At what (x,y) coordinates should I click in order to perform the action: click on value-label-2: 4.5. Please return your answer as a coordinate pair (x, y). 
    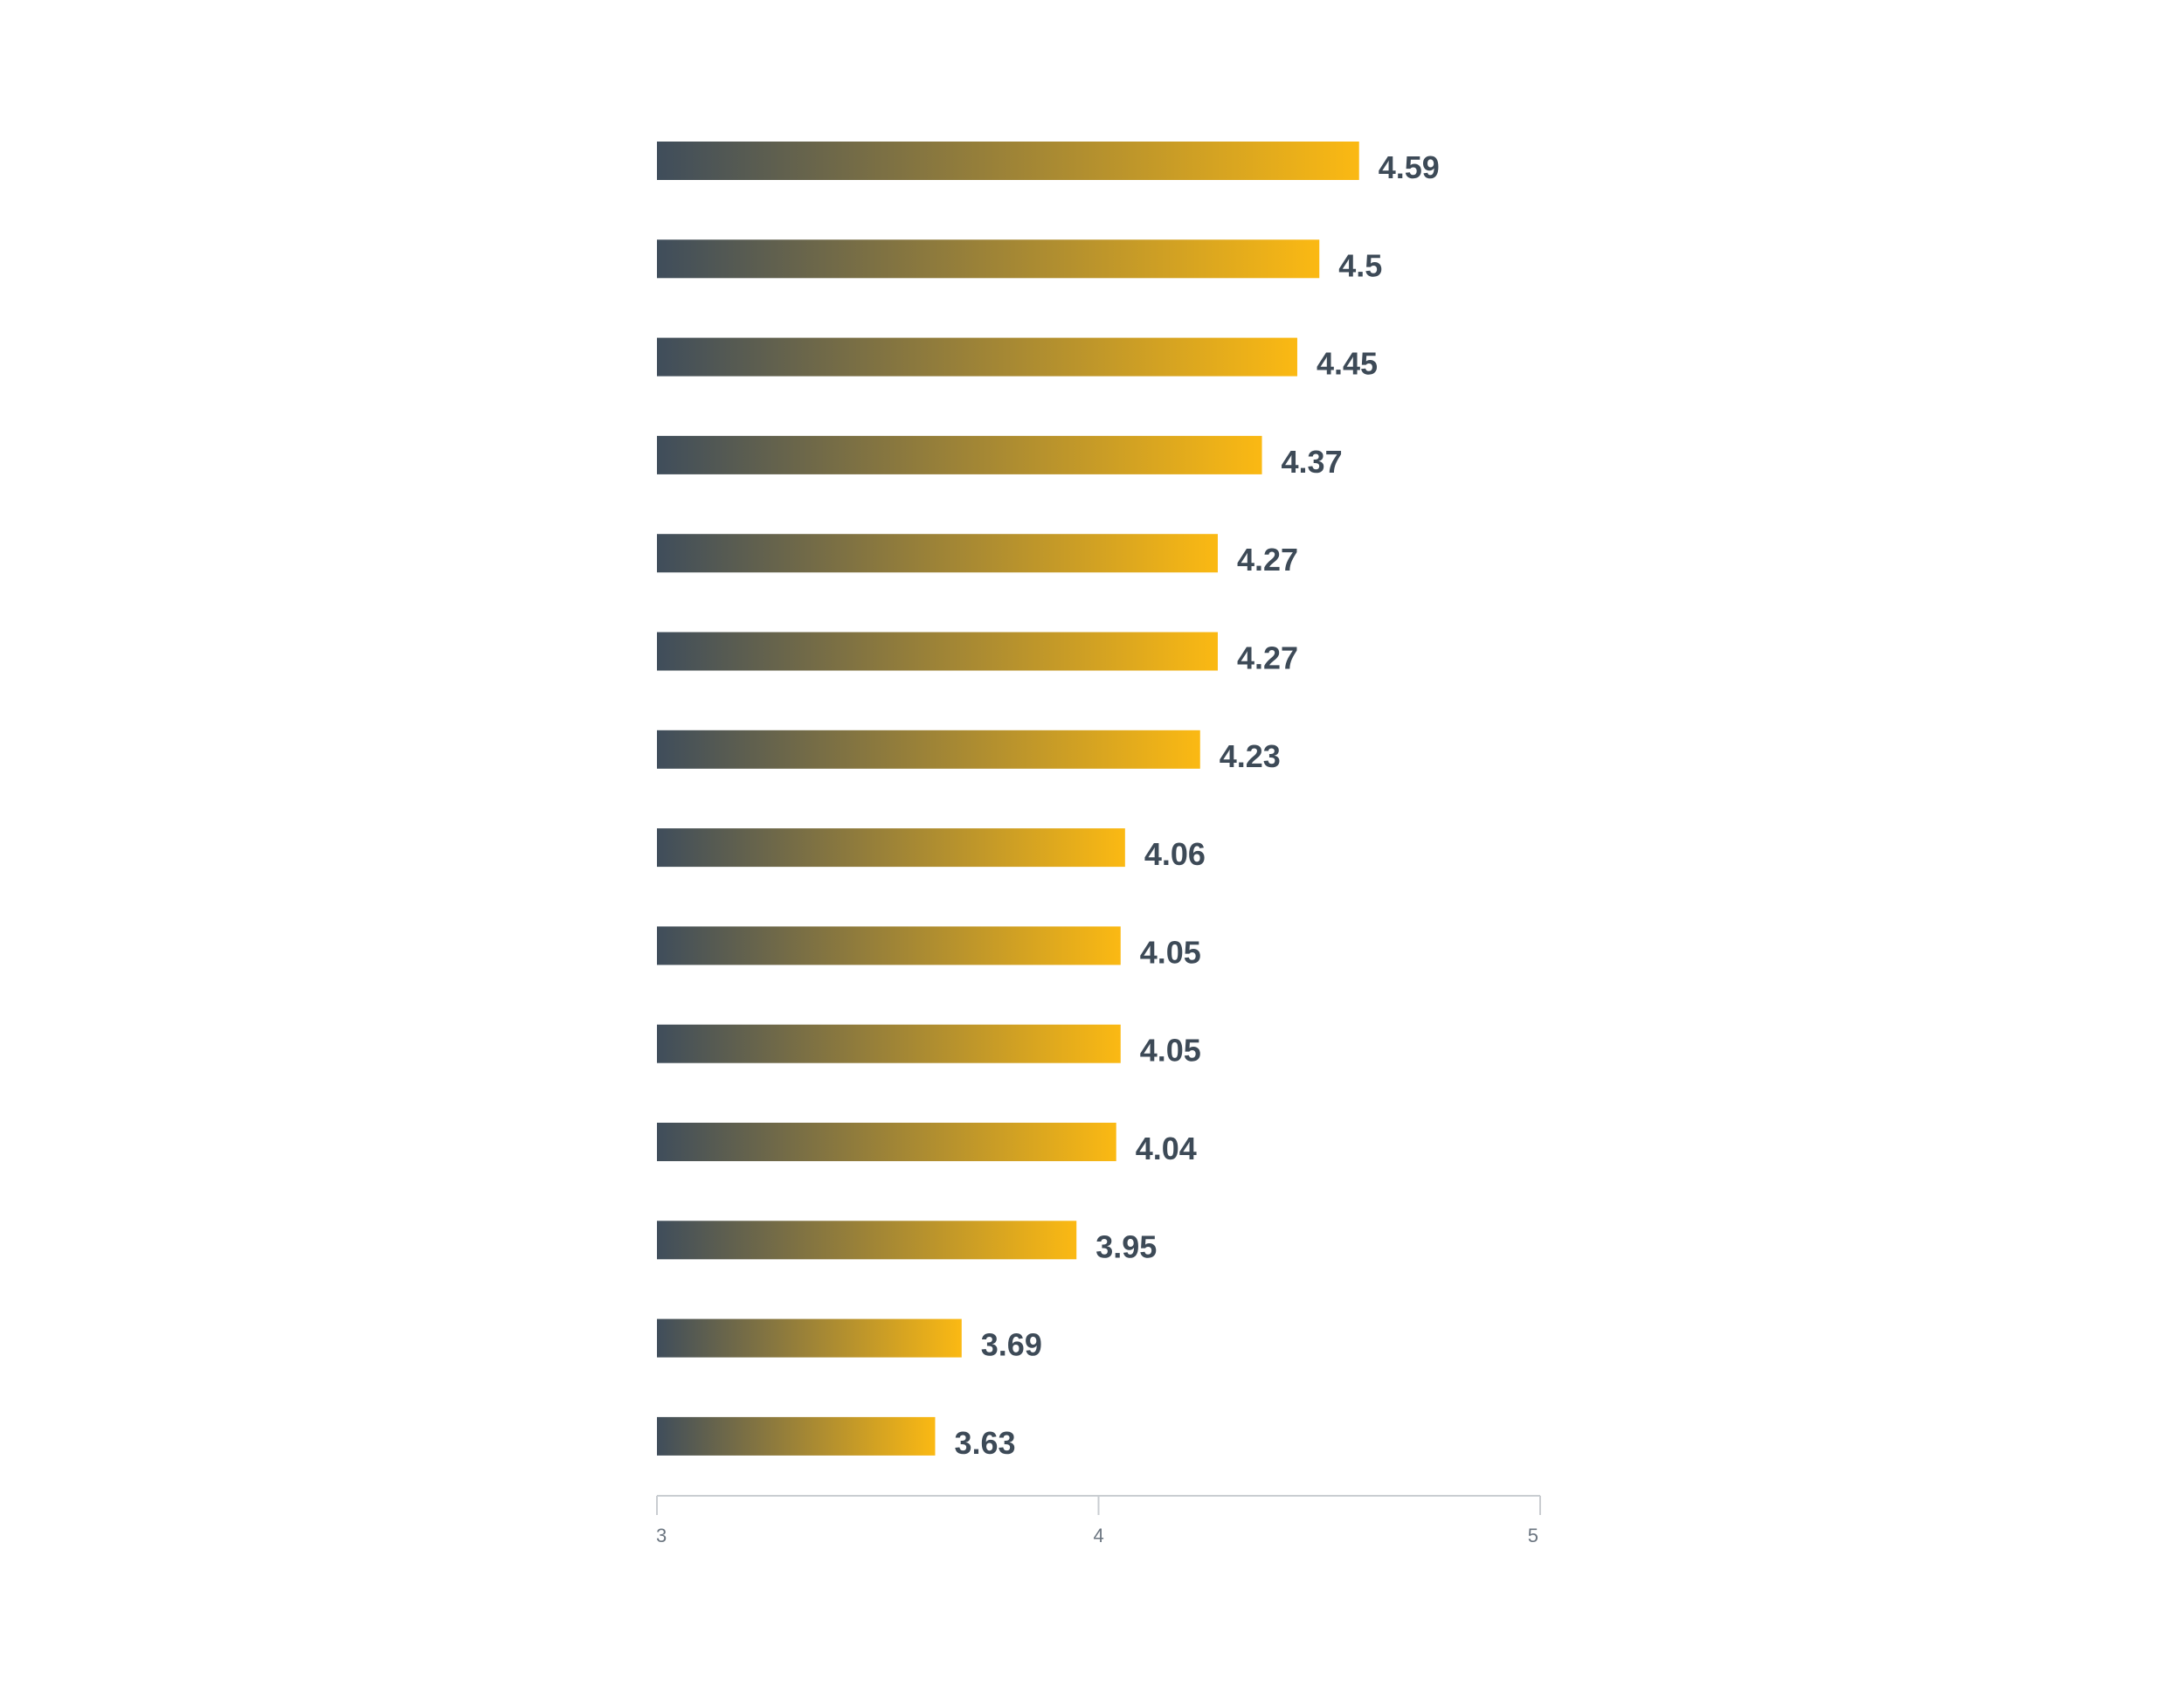
    Looking at the image, I should click on (1360, 265).